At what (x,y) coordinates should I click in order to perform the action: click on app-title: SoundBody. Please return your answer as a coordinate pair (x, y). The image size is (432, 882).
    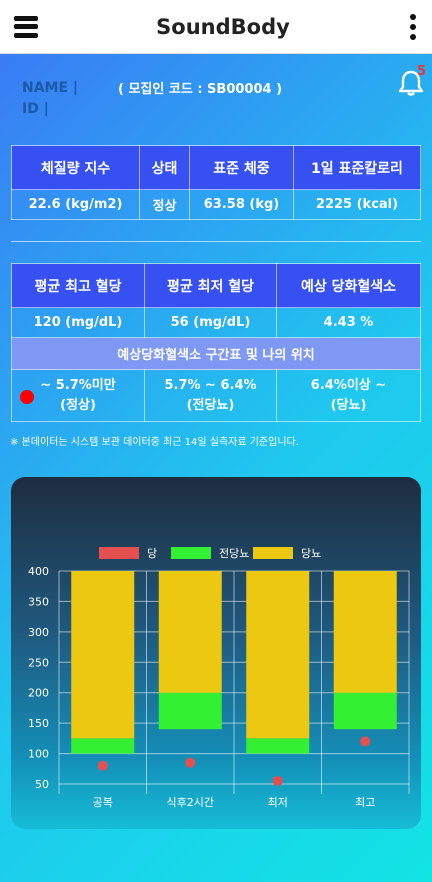
    Looking at the image, I should click on (223, 26).